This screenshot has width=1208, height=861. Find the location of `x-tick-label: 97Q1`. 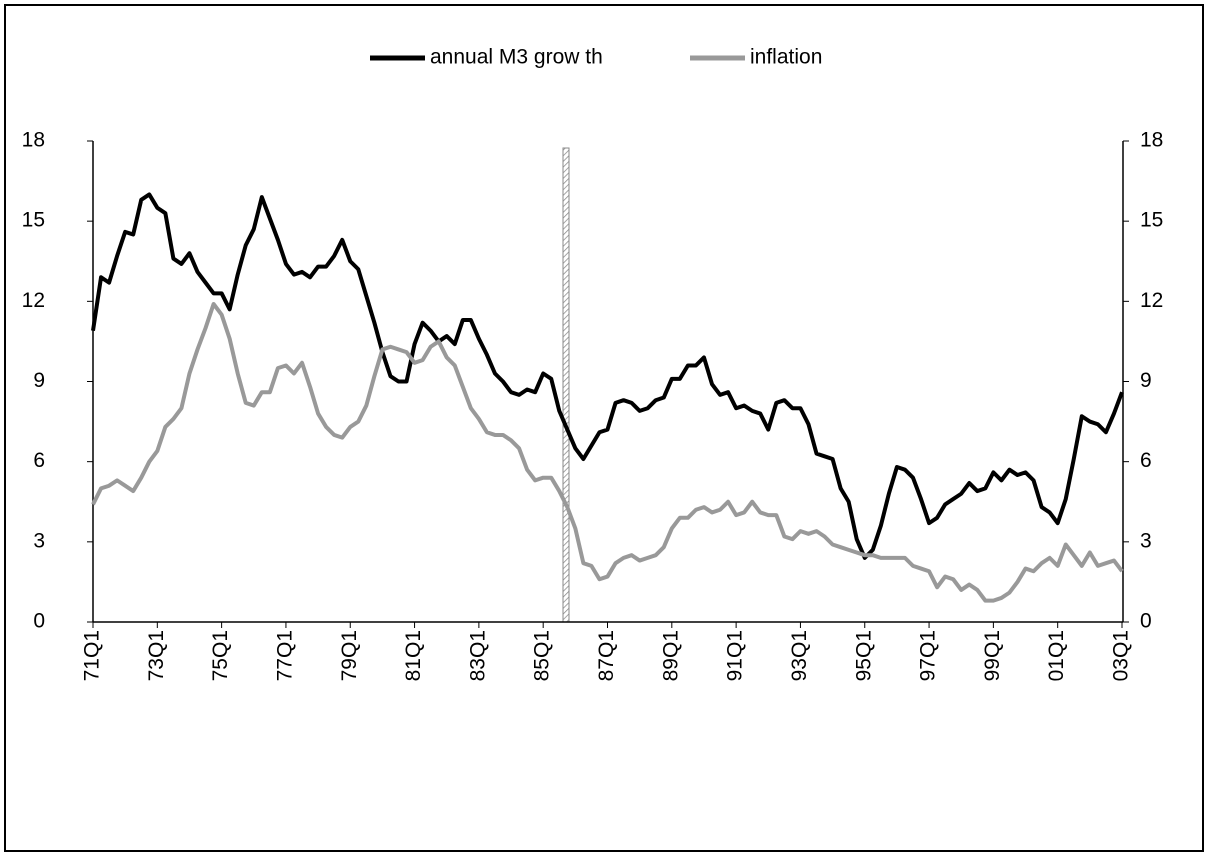

x-tick-label: 97Q1 is located at coordinates (928, 655).